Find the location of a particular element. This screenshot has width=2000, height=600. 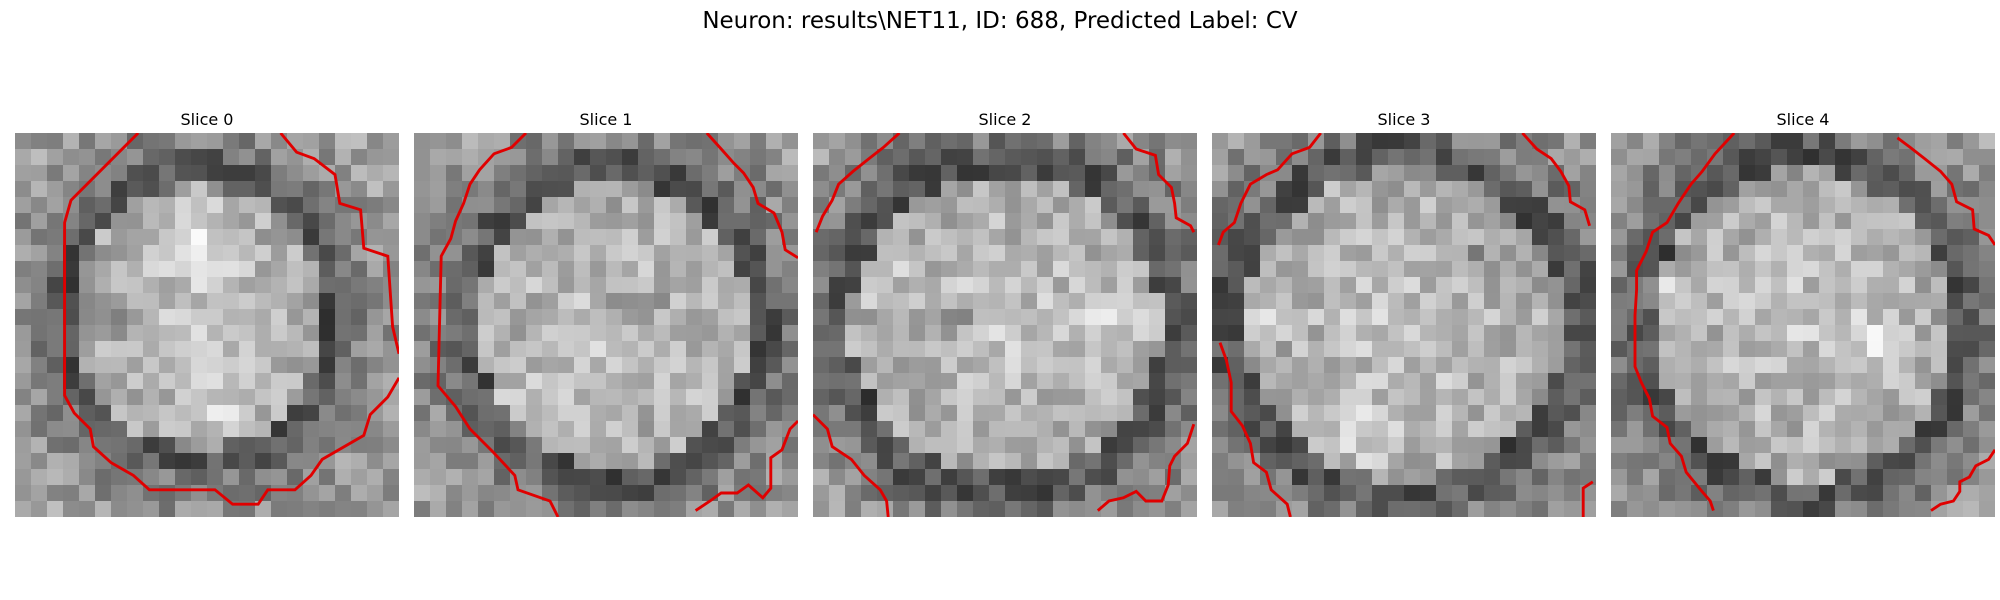

slice-panel-1: Slice 1 is located at coordinates (606, 312).